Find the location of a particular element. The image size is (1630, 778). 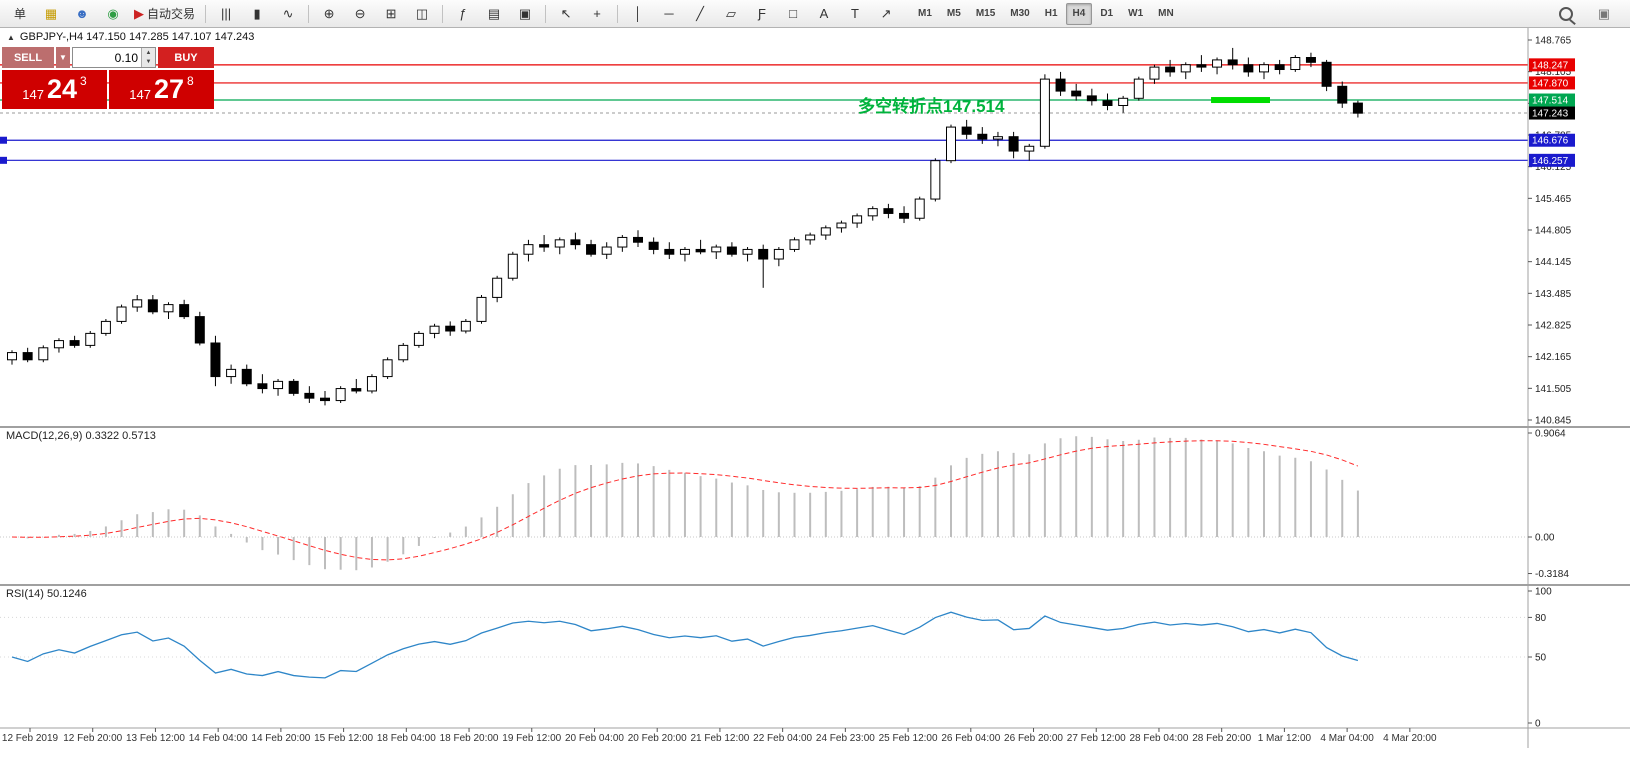

lot-size-input: 0.10 ▲ ▼ is located at coordinates (114, 57).